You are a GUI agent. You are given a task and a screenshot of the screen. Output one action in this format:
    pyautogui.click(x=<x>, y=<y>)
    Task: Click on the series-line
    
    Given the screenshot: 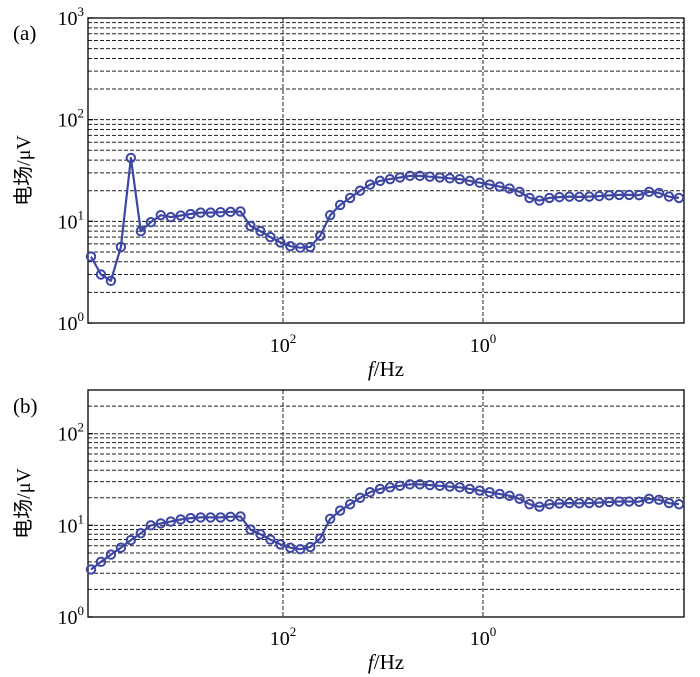 What is the action you would take?
    pyautogui.click(x=385, y=527)
    